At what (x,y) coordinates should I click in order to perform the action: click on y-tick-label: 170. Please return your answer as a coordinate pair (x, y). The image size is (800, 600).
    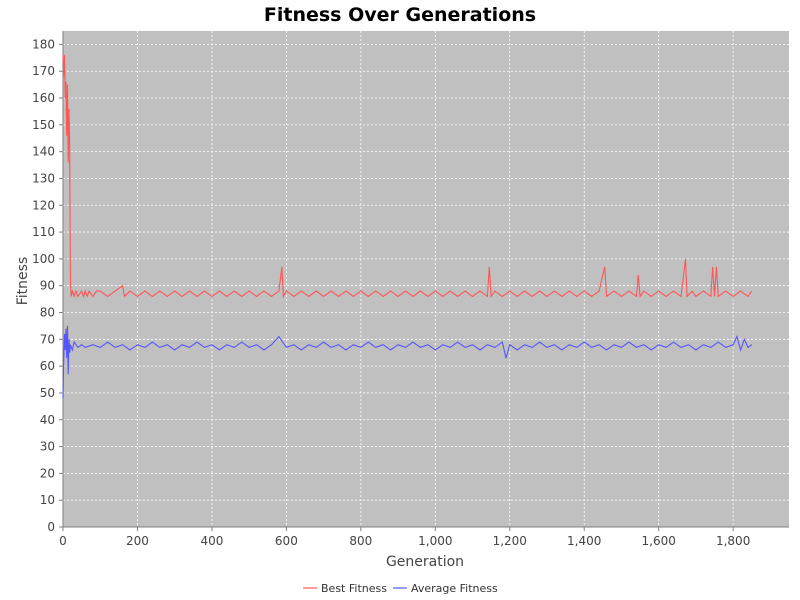
    Looking at the image, I should click on (43, 71).